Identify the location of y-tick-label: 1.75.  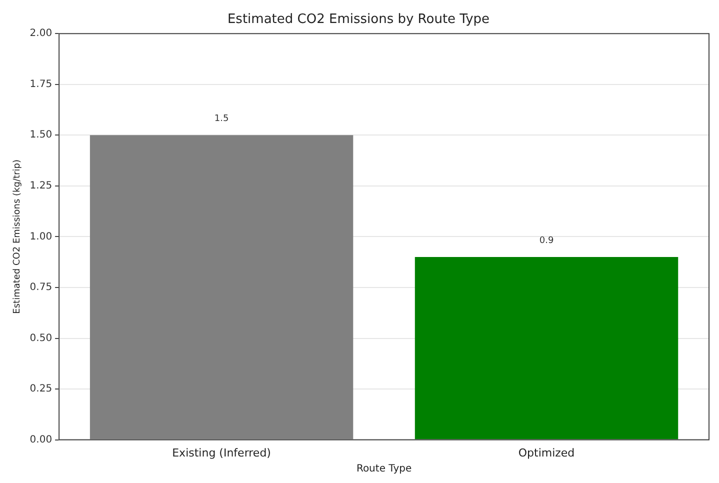
(41, 84).